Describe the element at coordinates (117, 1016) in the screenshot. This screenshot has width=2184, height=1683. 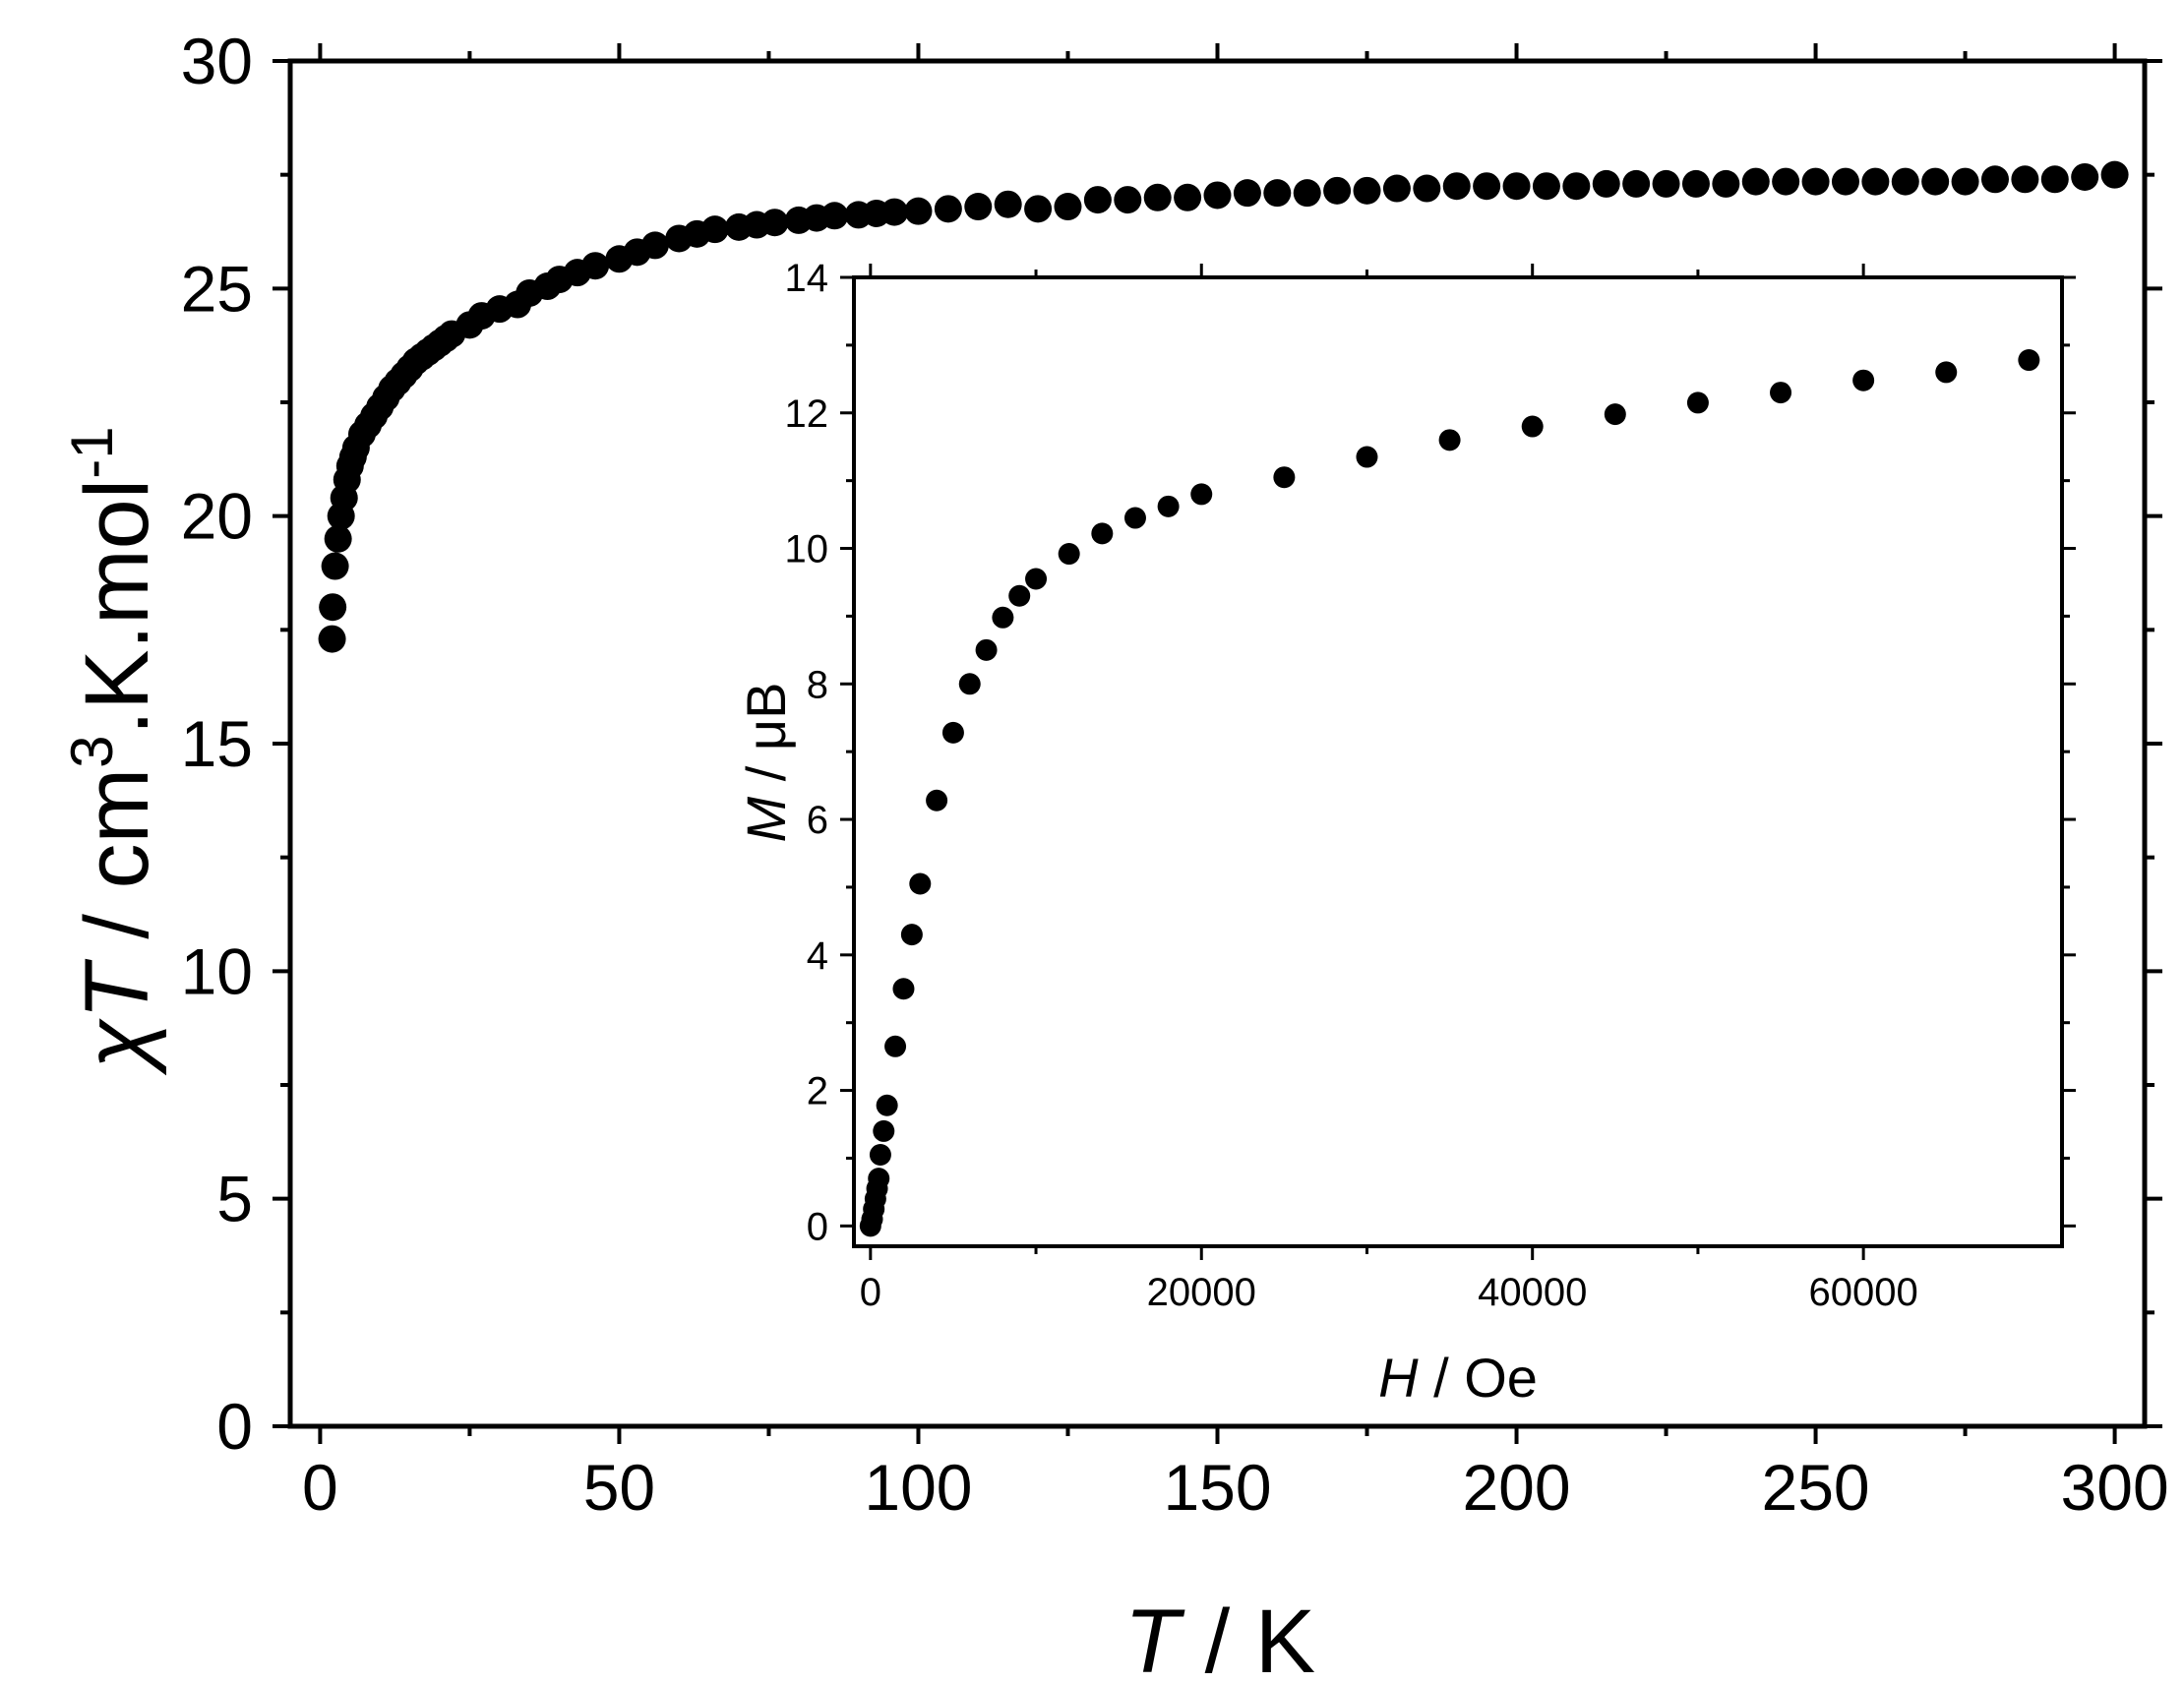
I see `main-y-axis-symbol: χT` at that location.